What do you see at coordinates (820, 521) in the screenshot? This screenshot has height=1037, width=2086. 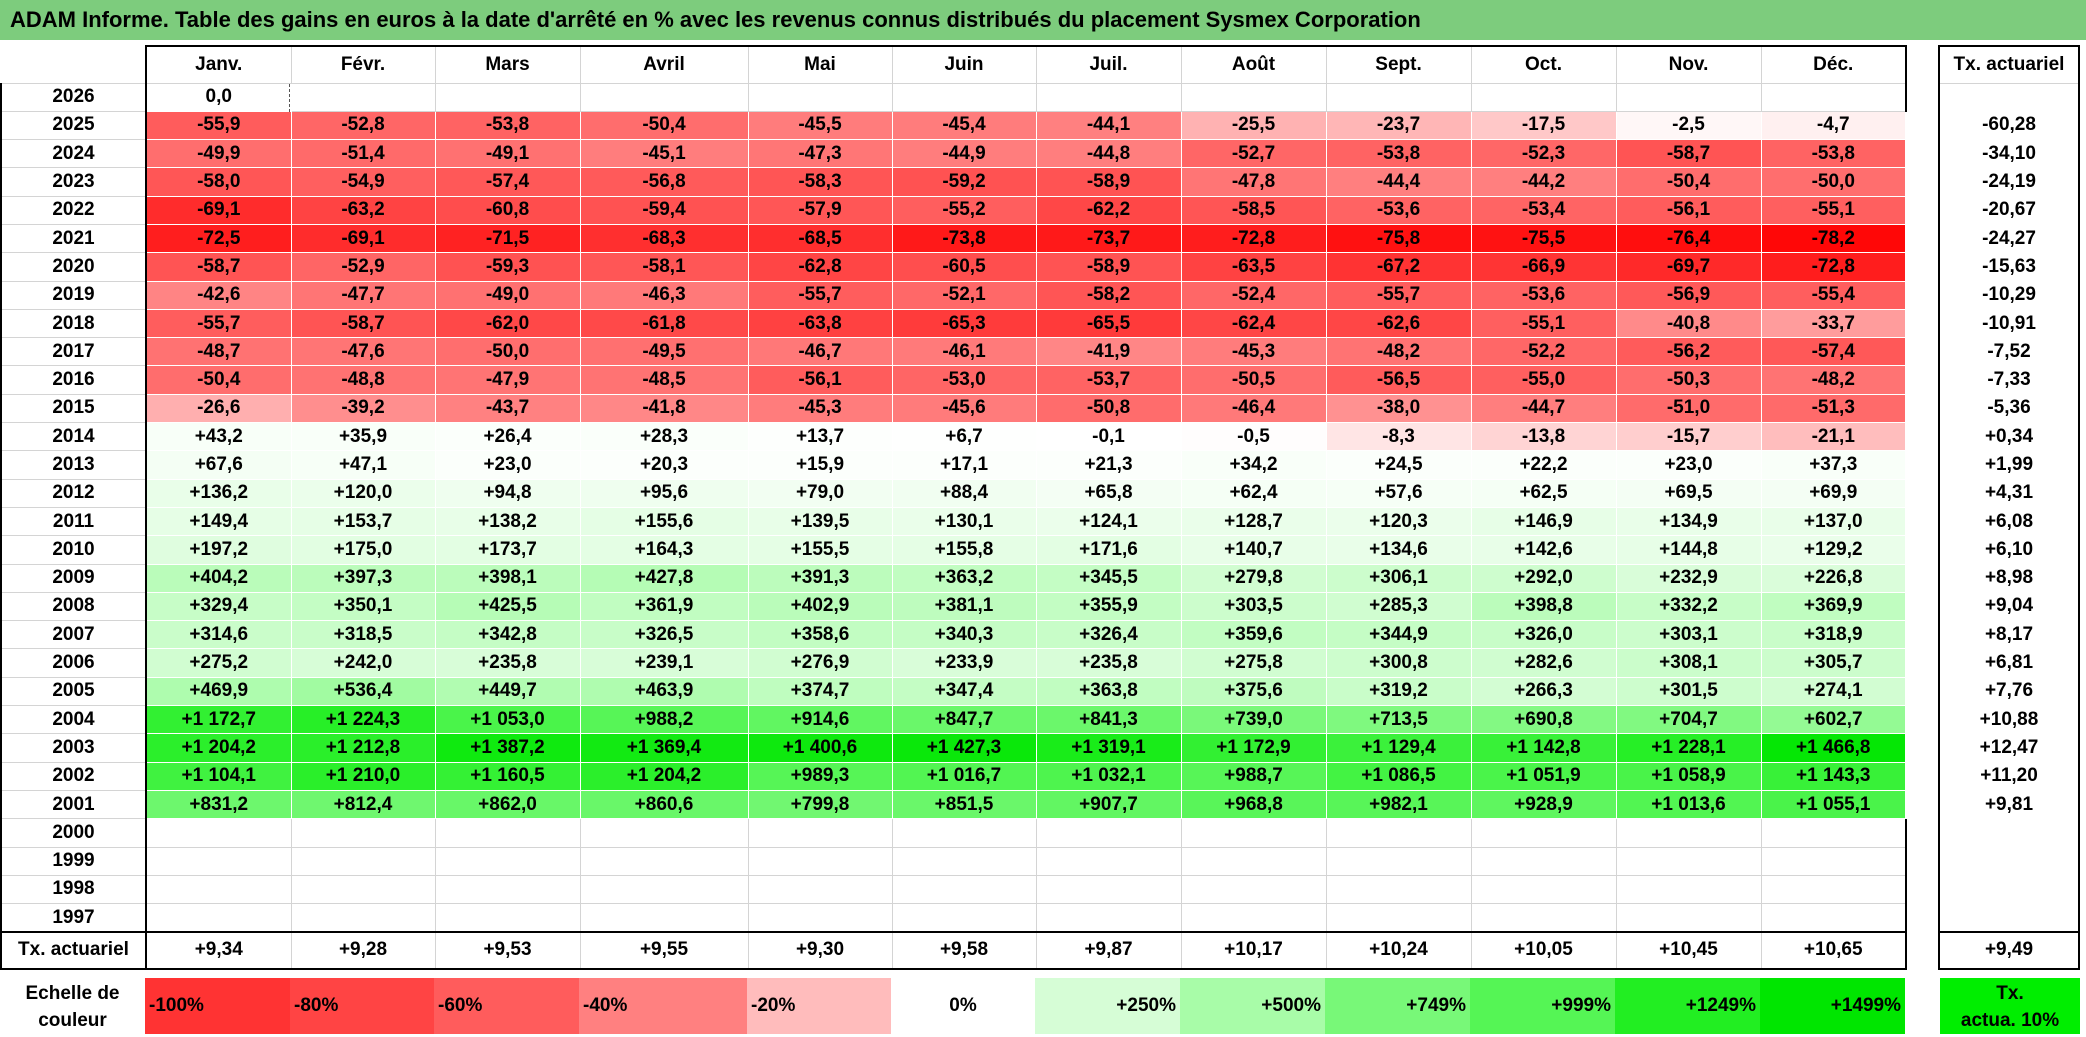 I see `gain-cell: +139,5` at bounding box center [820, 521].